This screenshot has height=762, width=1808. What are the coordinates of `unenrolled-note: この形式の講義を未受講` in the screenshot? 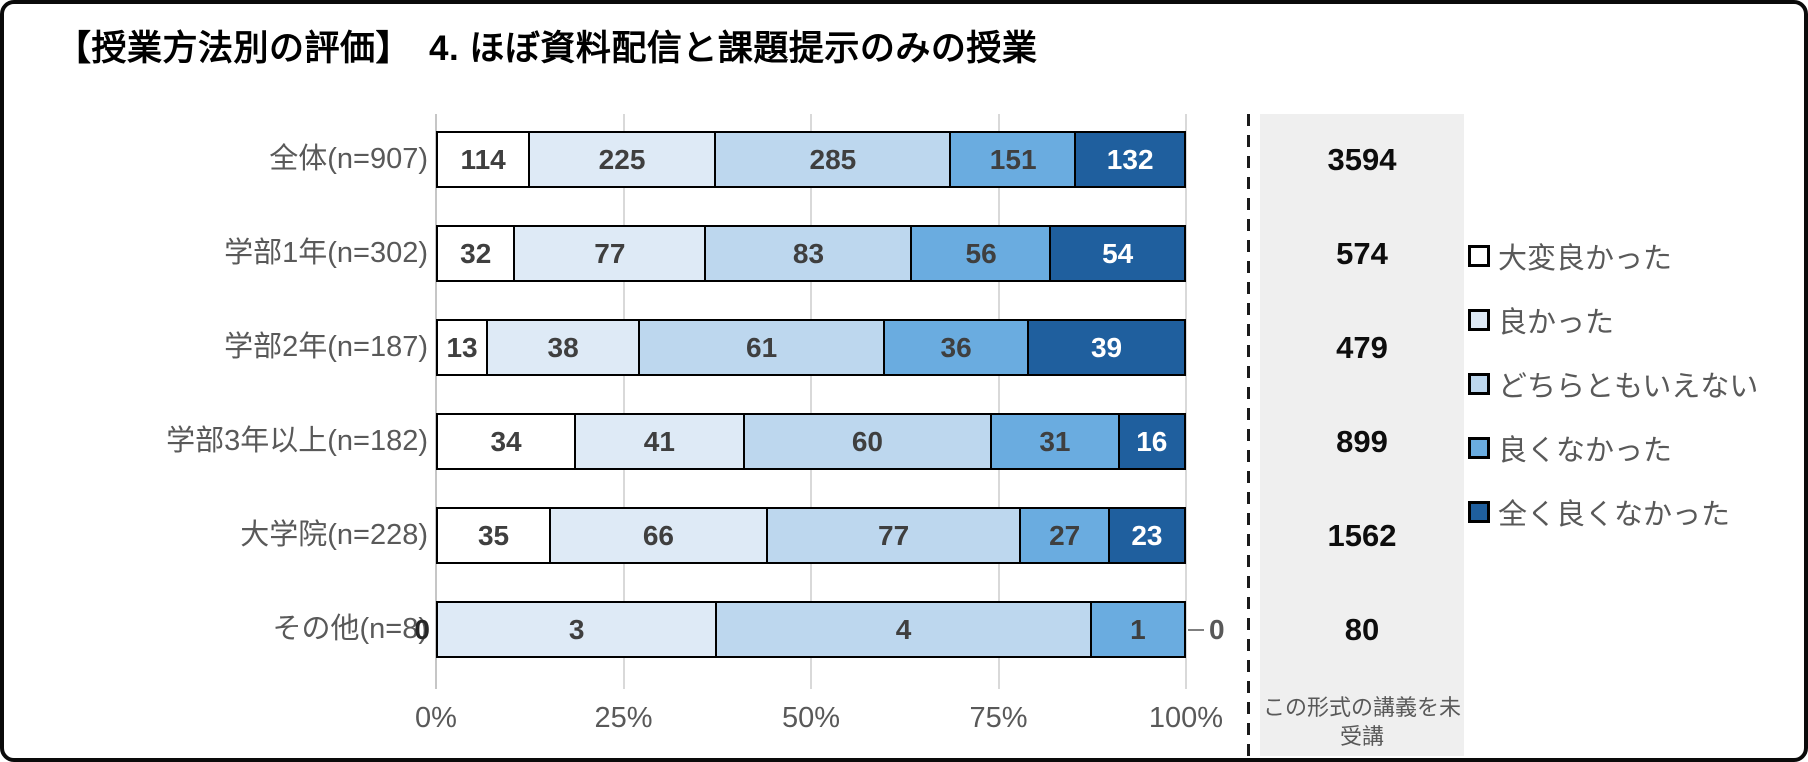 It's located at (1361, 721).